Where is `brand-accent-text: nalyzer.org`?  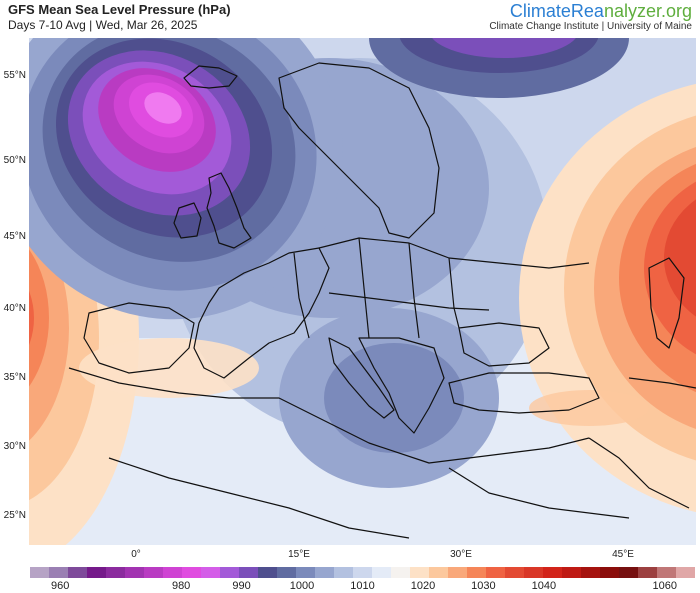
brand-accent-text: nalyzer.org is located at coordinates (647, 11).